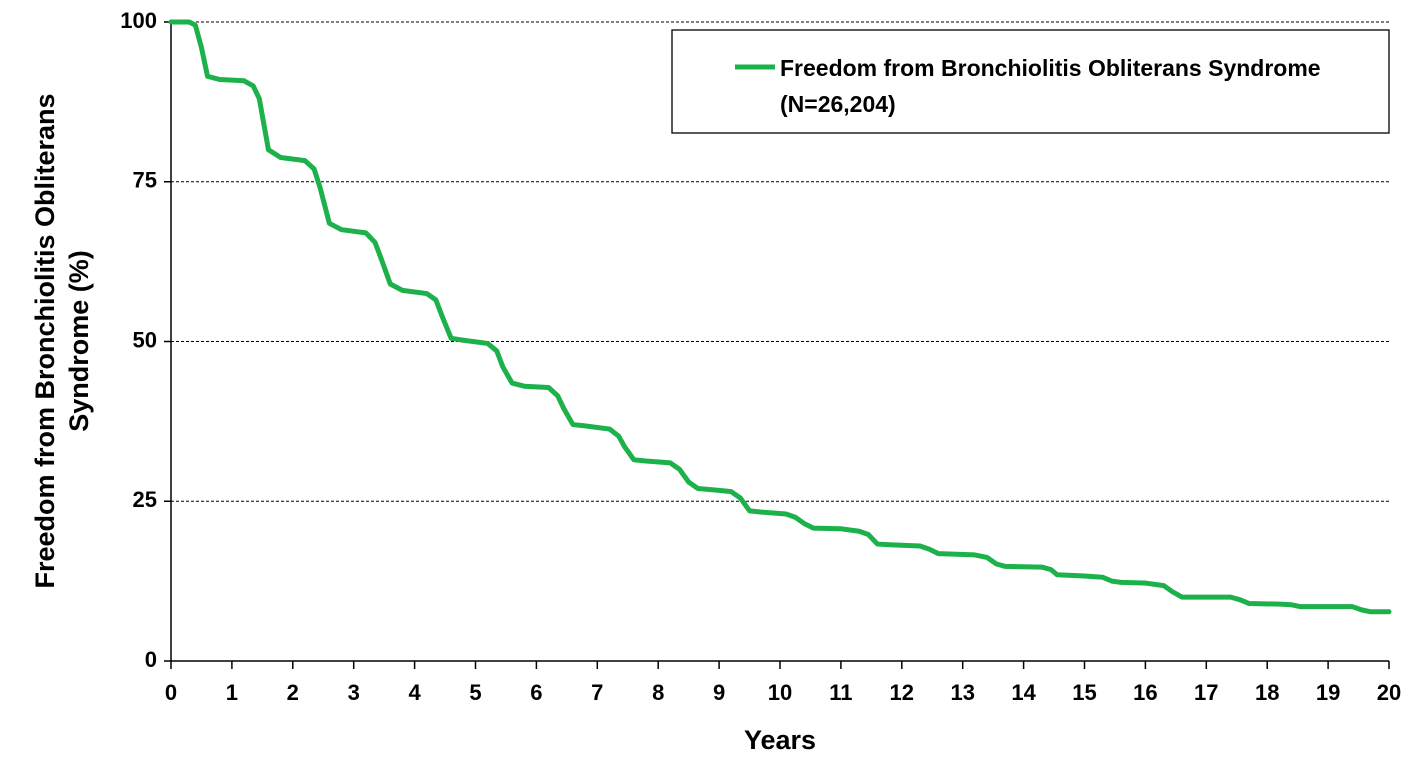  What do you see at coordinates (354, 692) in the screenshot?
I see `x-tick-label: 3` at bounding box center [354, 692].